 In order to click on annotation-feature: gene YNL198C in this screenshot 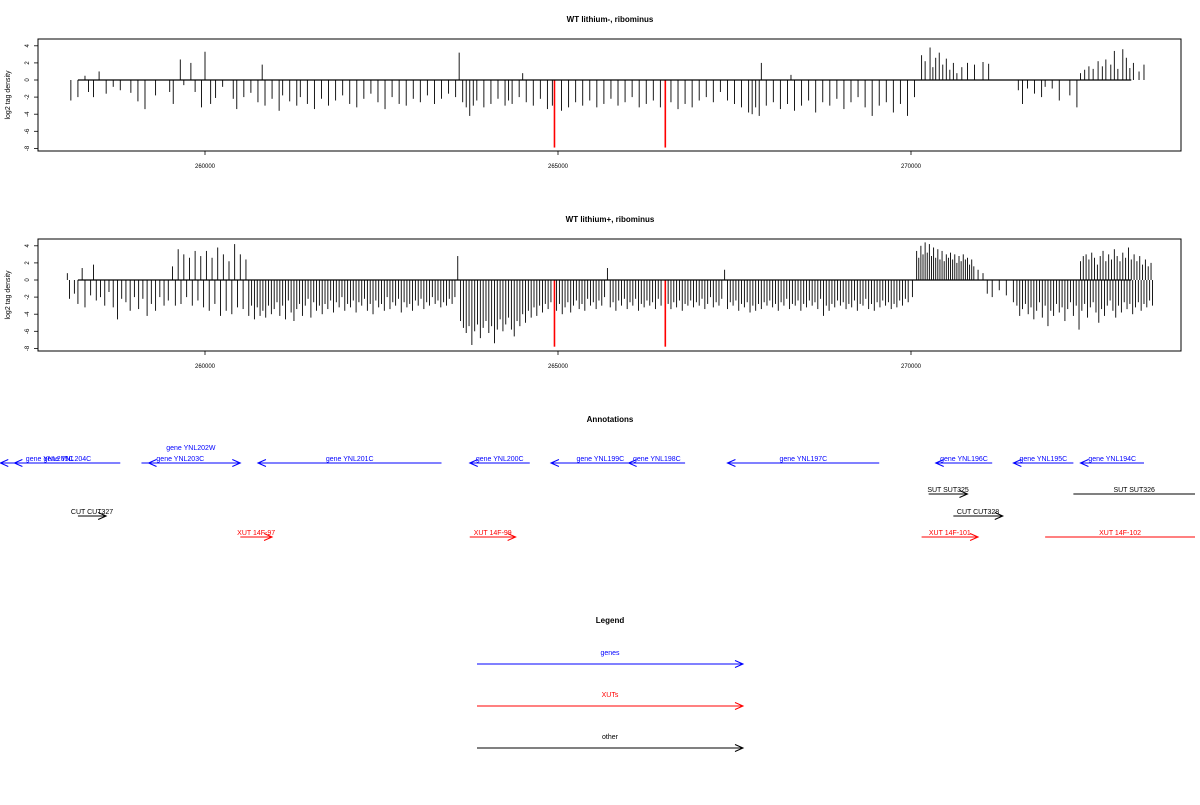, I will do `click(656, 461)`.